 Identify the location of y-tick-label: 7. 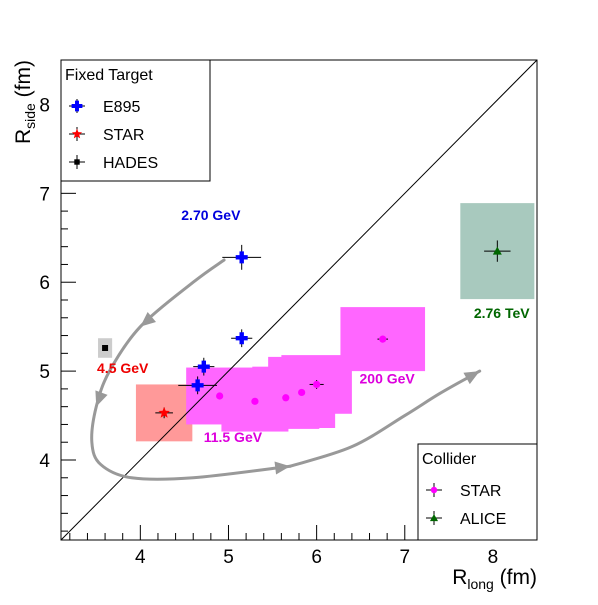
(44, 194).